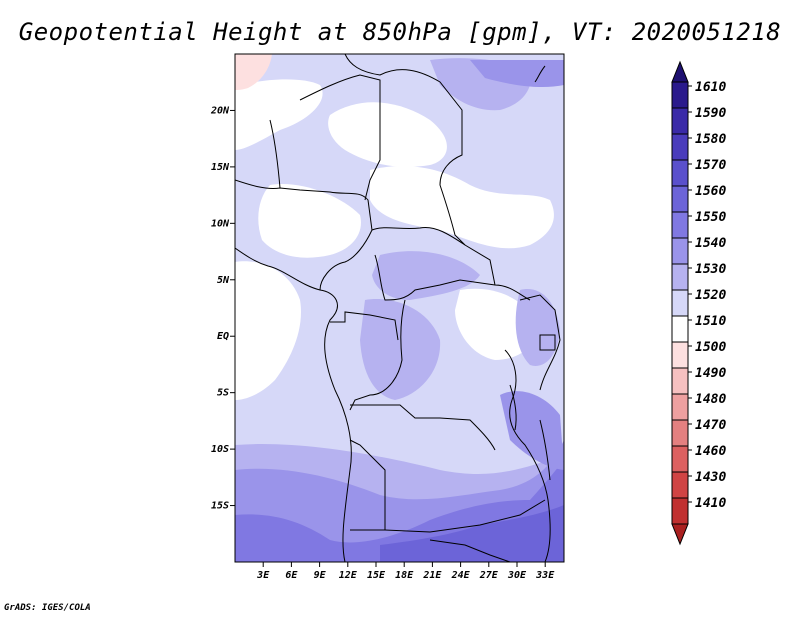 This screenshot has height=618, width=800. What do you see at coordinates (223, 393) in the screenshot?
I see `lat-tick-label: 5S` at bounding box center [223, 393].